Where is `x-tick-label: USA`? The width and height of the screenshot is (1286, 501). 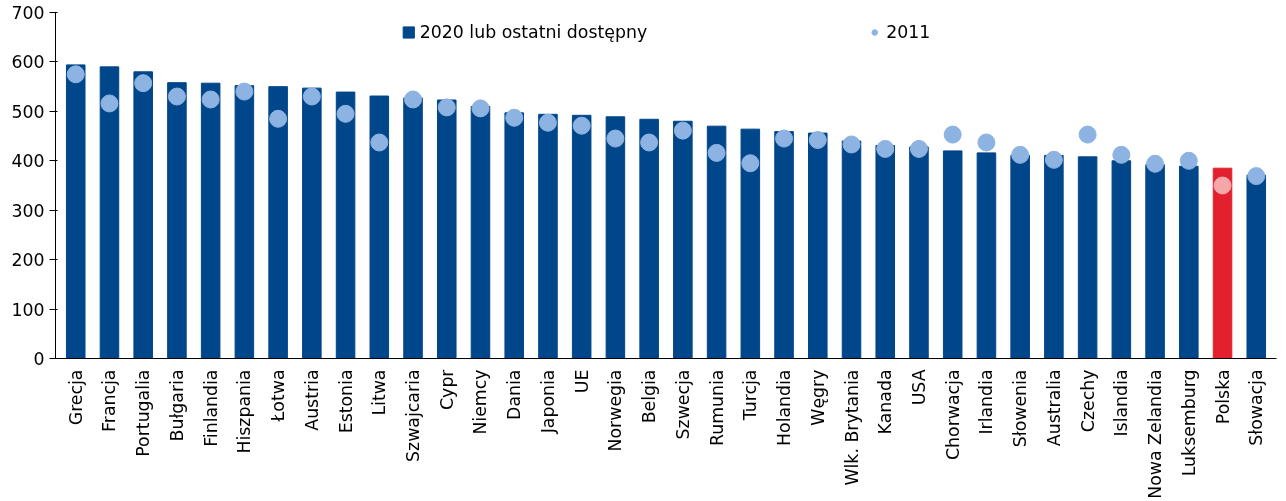 x-tick-label: USA is located at coordinates (918, 387).